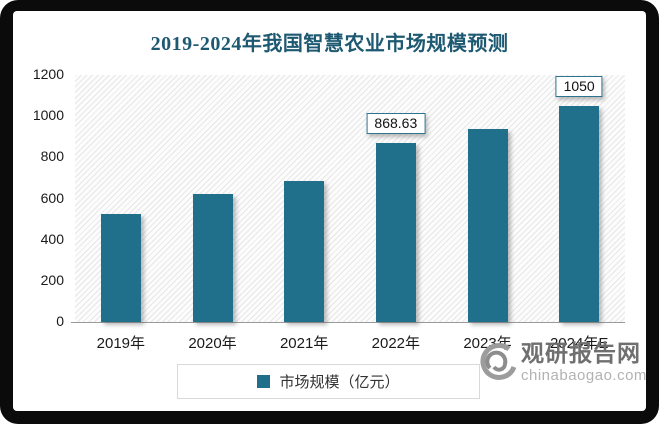  Describe the element at coordinates (348, 322) in the screenshot. I see `x-axis-line` at that location.